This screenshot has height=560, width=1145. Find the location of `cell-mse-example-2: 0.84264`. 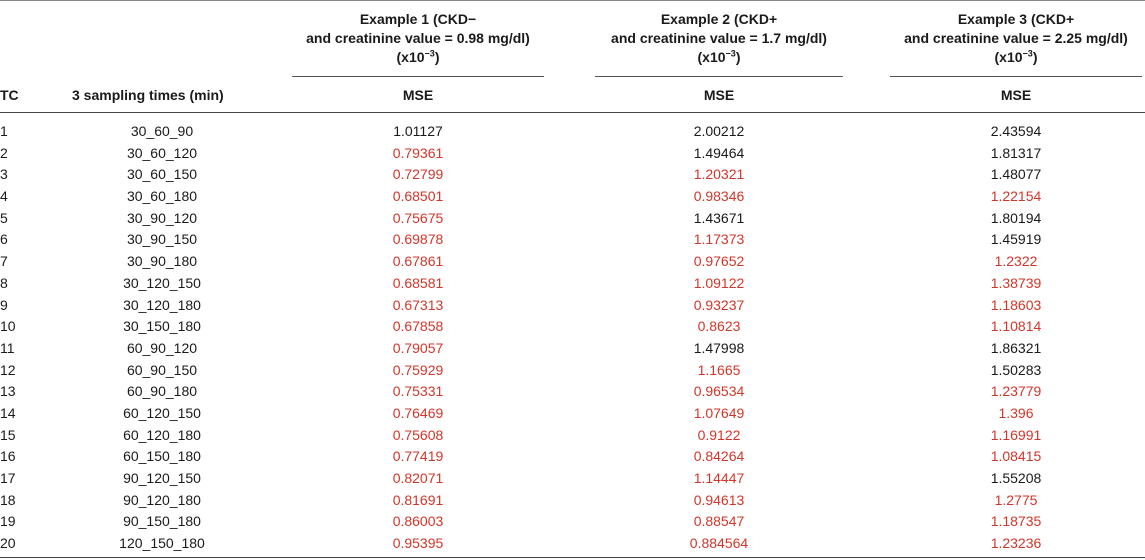

cell-mse-example-2: 0.84264 is located at coordinates (719, 456).